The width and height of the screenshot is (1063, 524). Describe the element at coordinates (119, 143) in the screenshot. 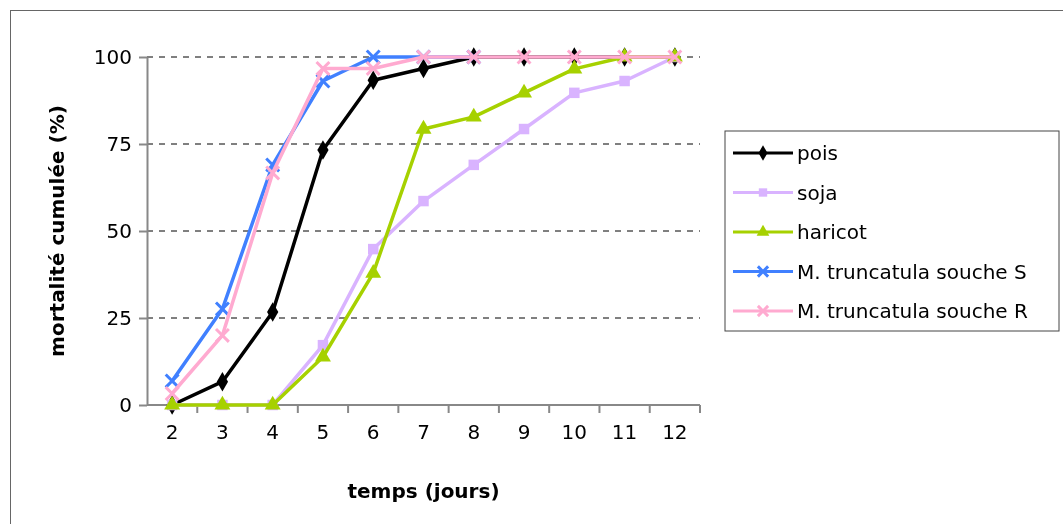

I see `y-tick-label: 75` at that location.